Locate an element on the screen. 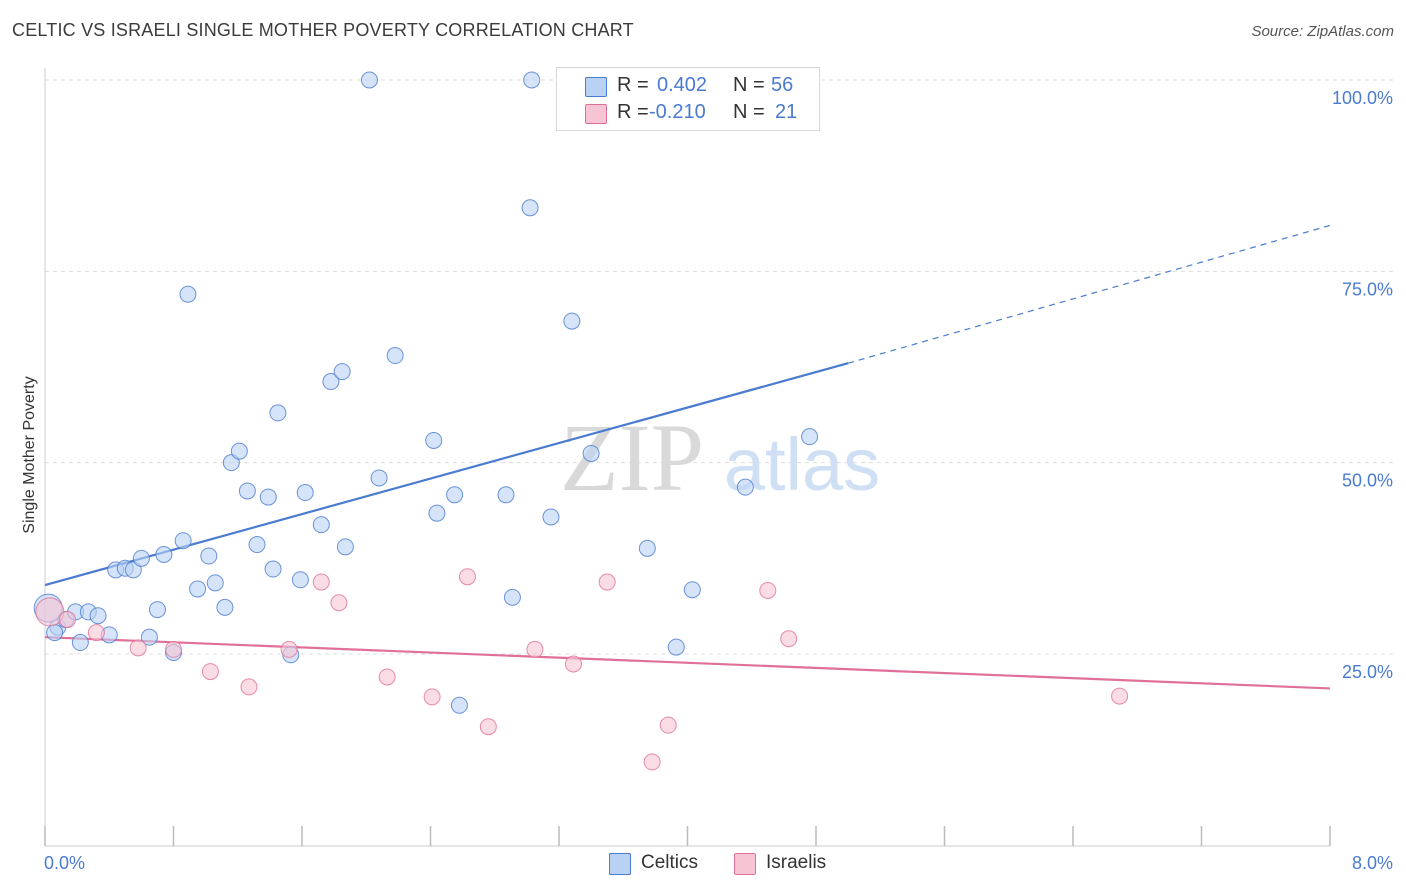  y-tick-label: 100.0% is located at coordinates (1362, 98).